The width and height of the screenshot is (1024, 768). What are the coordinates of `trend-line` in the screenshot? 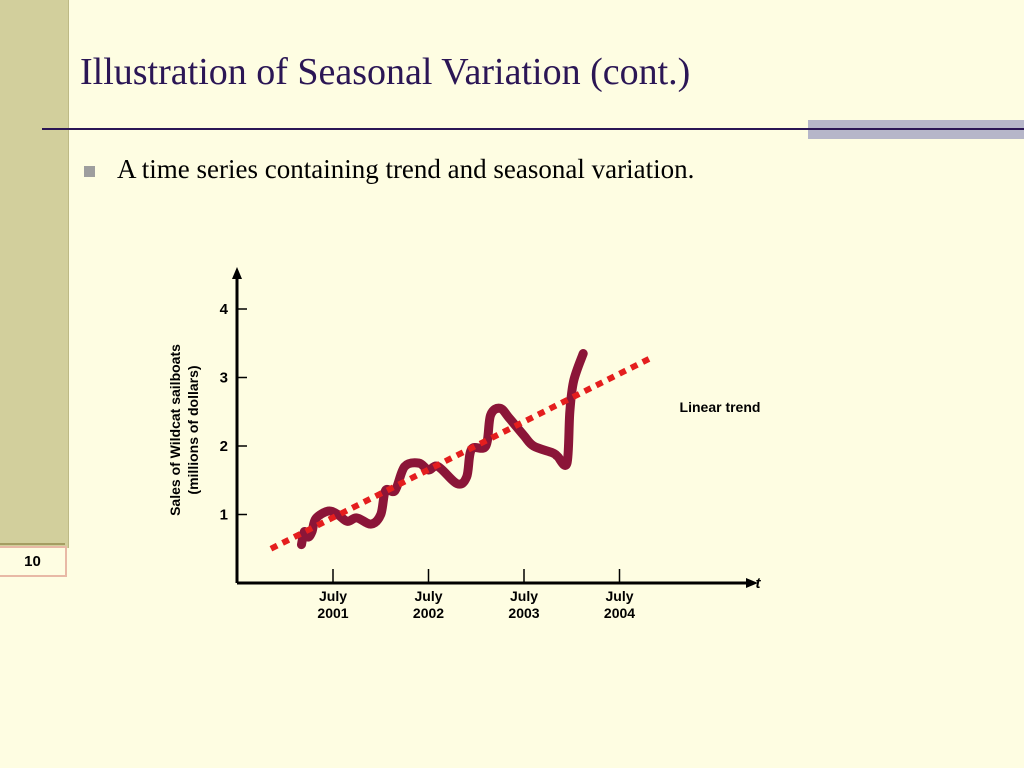 It's located at (462, 453).